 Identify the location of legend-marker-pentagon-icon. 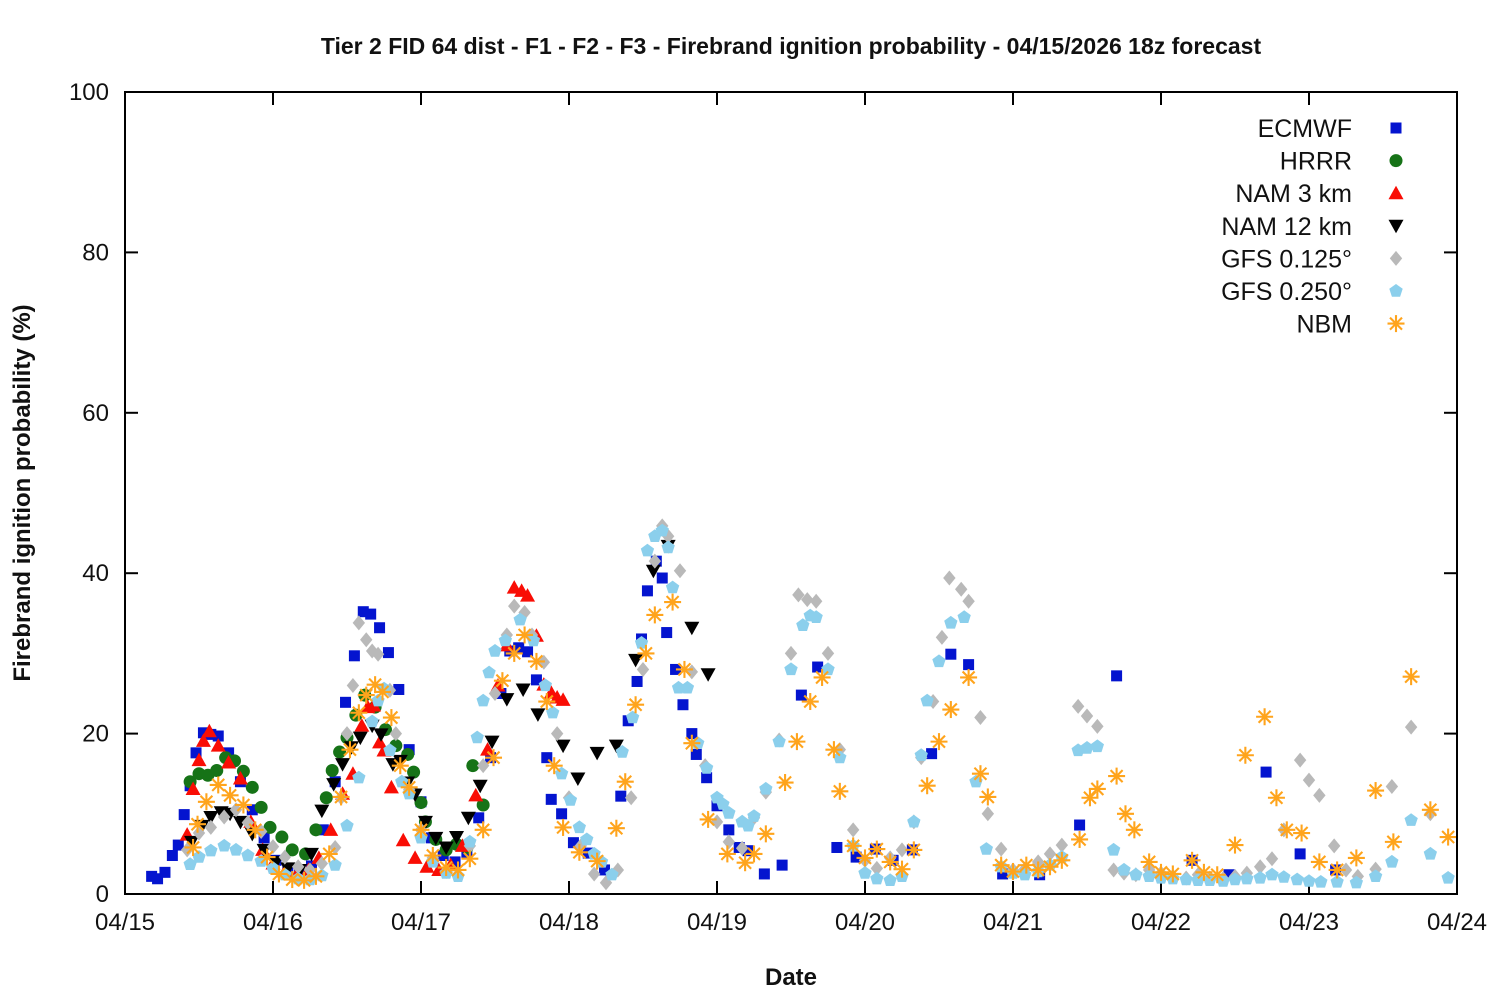
(1396, 290).